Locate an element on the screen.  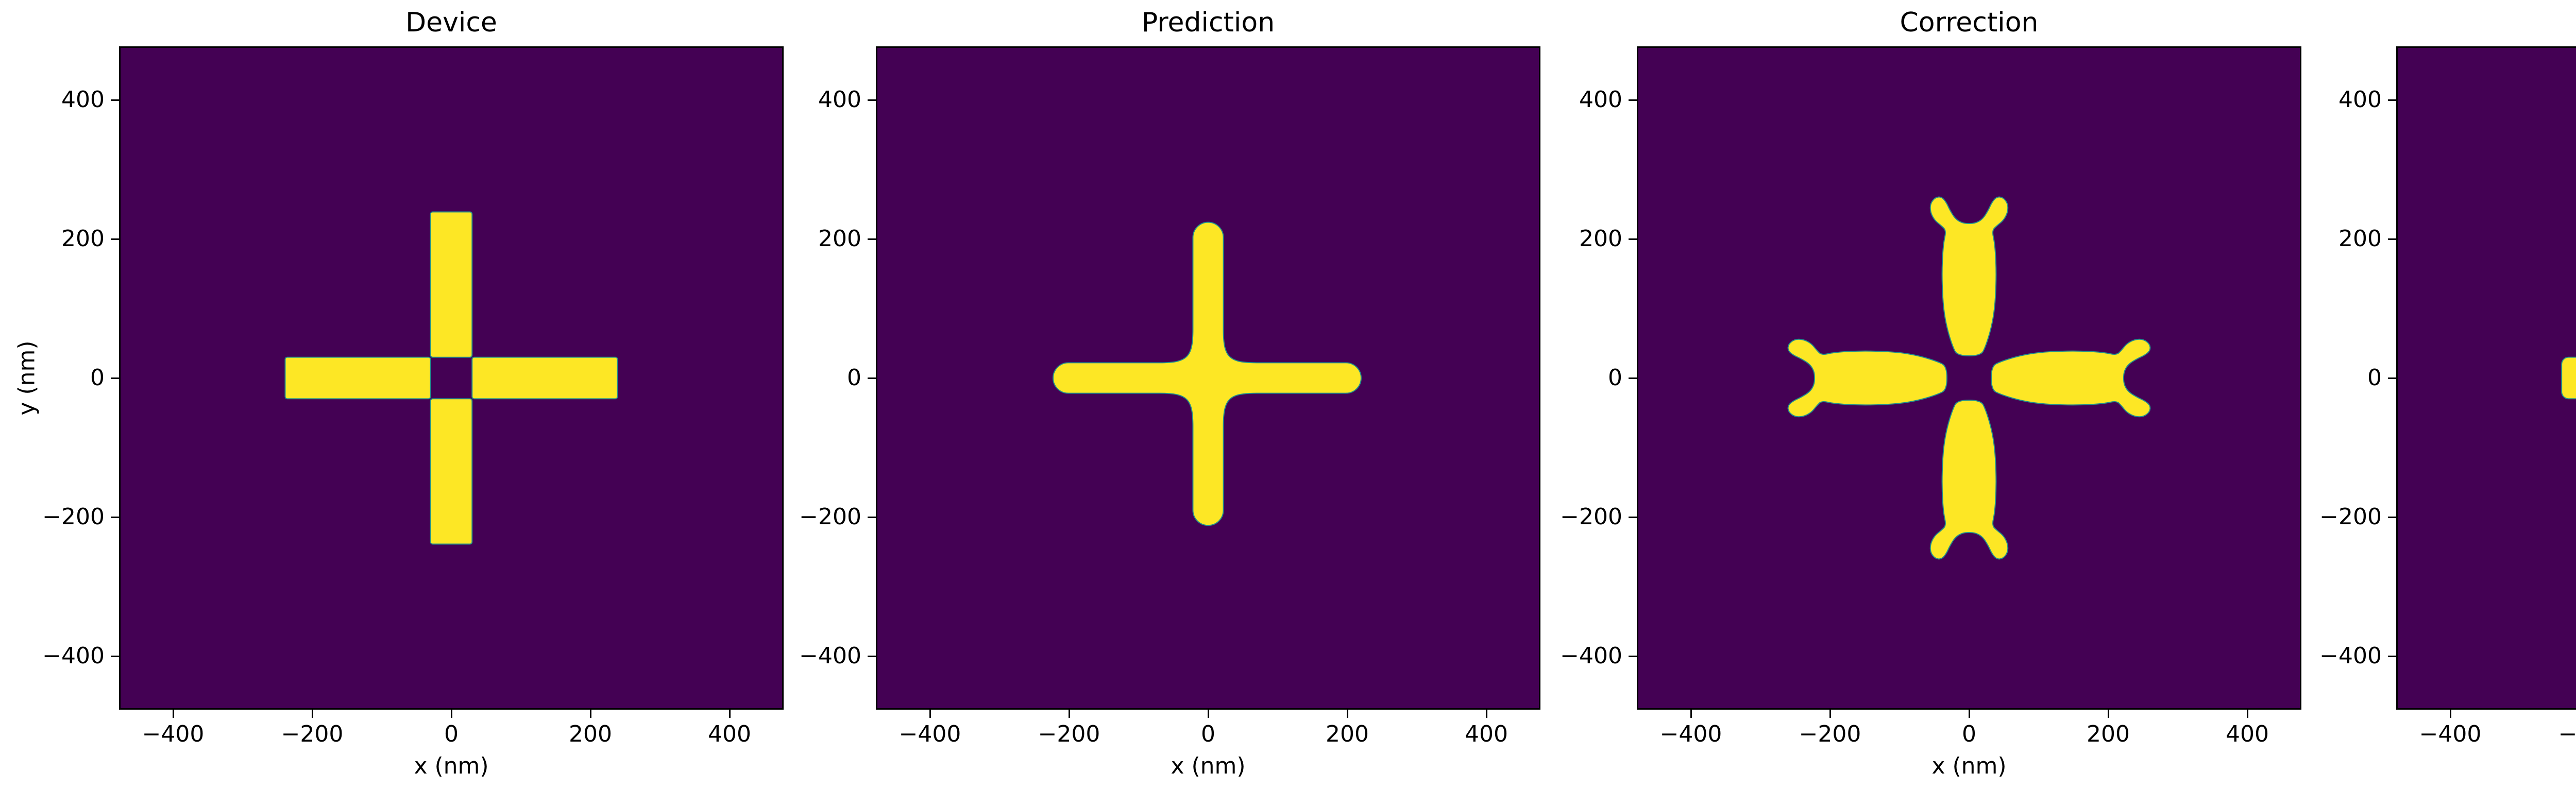
plot-area-prediction is located at coordinates (1207, 373).